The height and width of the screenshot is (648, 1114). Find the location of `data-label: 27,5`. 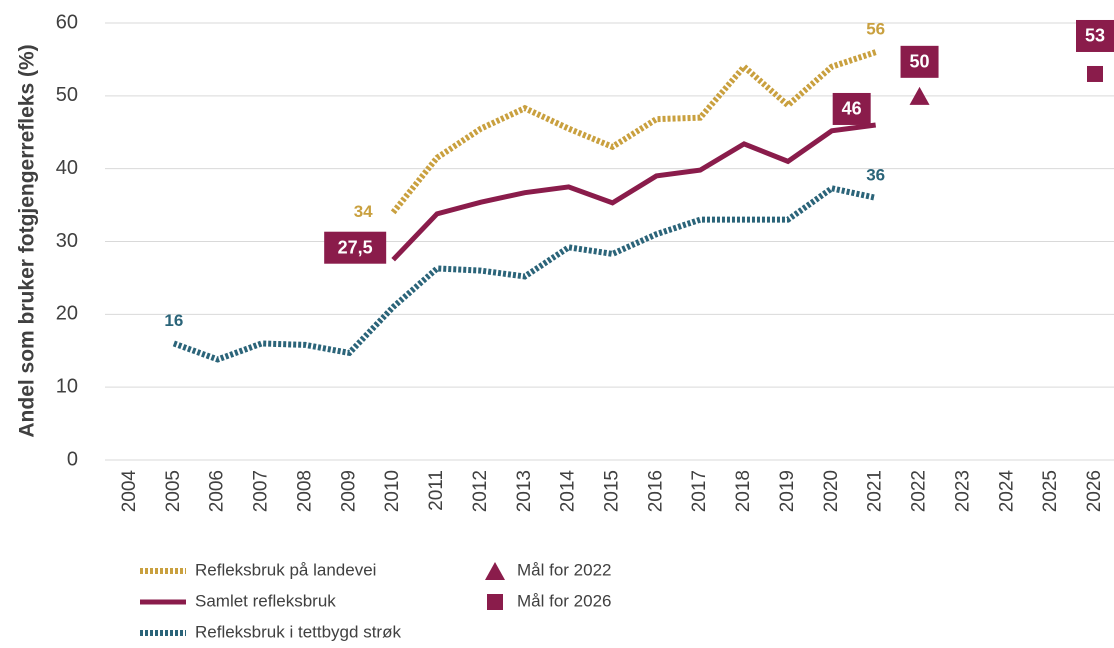

data-label: 27,5 is located at coordinates (355, 247).